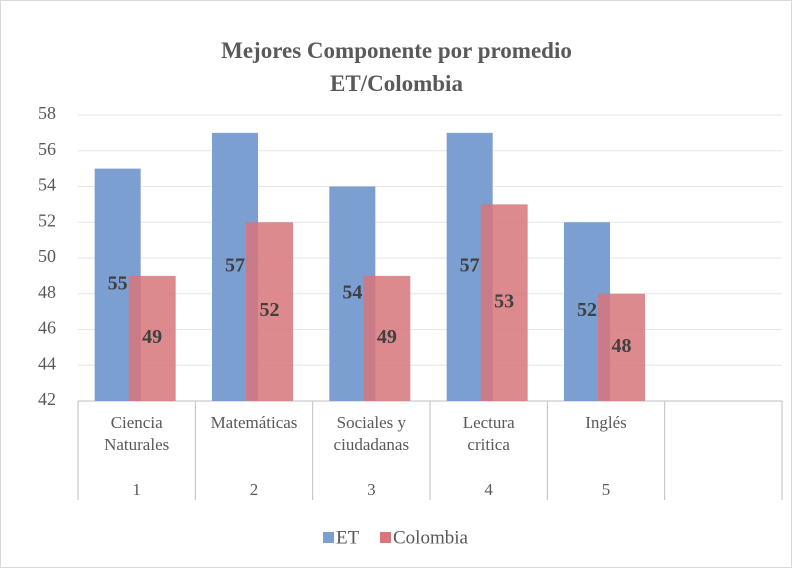  What do you see at coordinates (47, 113) in the screenshot?
I see `y-tick-label: 58` at bounding box center [47, 113].